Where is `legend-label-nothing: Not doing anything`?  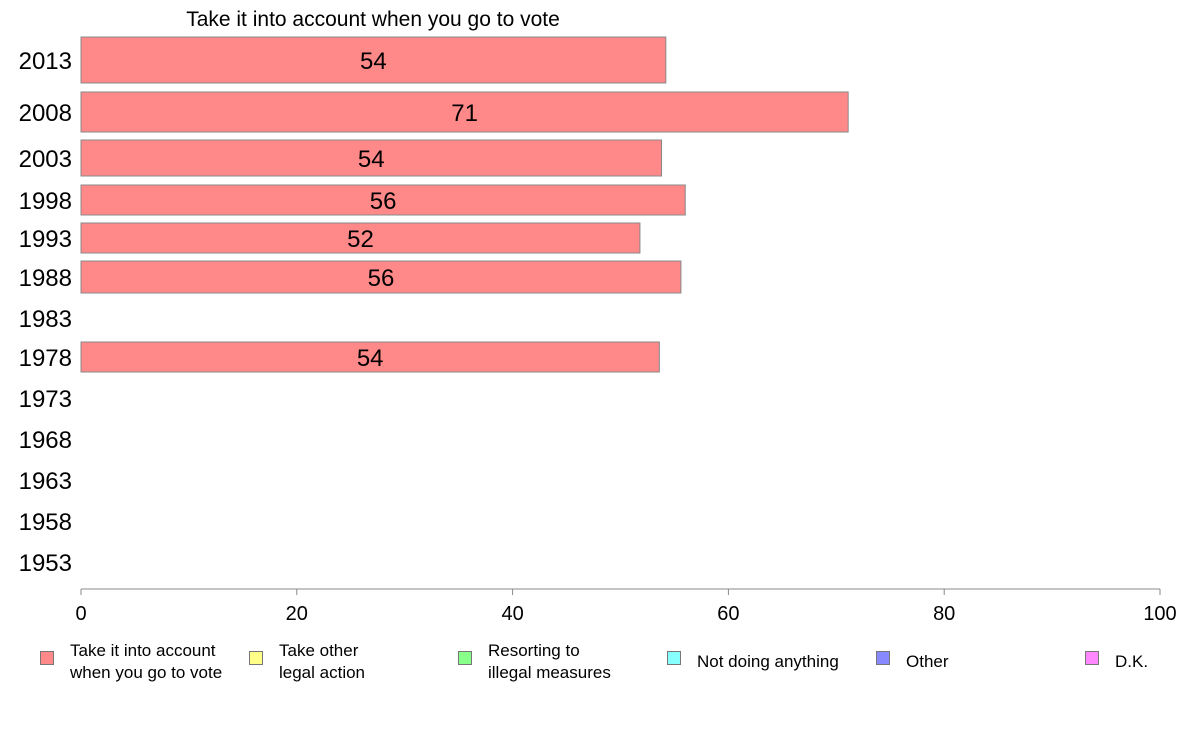
legend-label-nothing: Not doing anything is located at coordinates (768, 661).